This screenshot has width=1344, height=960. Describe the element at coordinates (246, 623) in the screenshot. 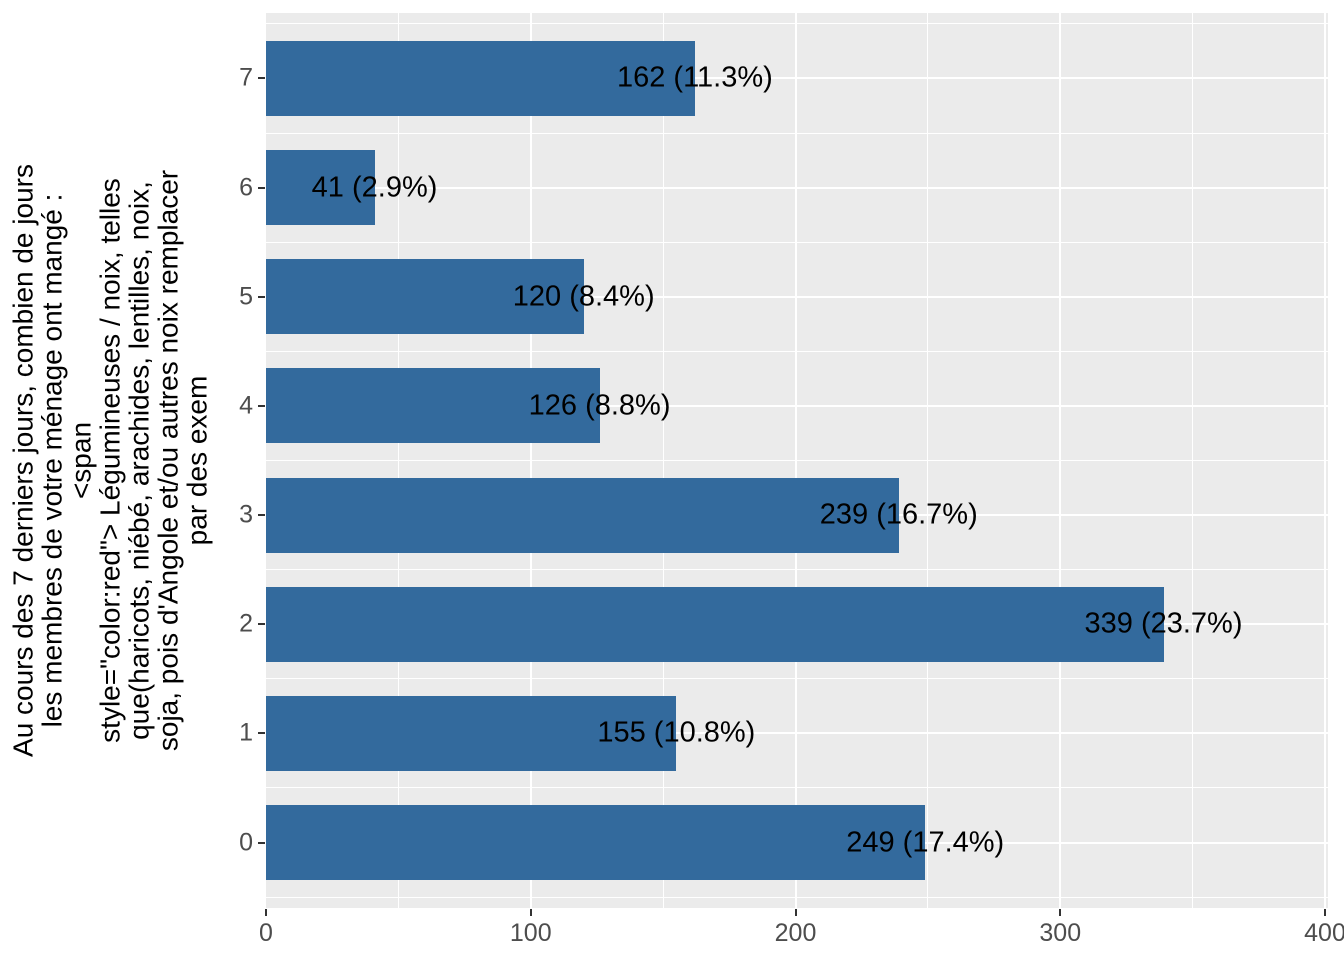

I see `y-tick-label: 2` at that location.